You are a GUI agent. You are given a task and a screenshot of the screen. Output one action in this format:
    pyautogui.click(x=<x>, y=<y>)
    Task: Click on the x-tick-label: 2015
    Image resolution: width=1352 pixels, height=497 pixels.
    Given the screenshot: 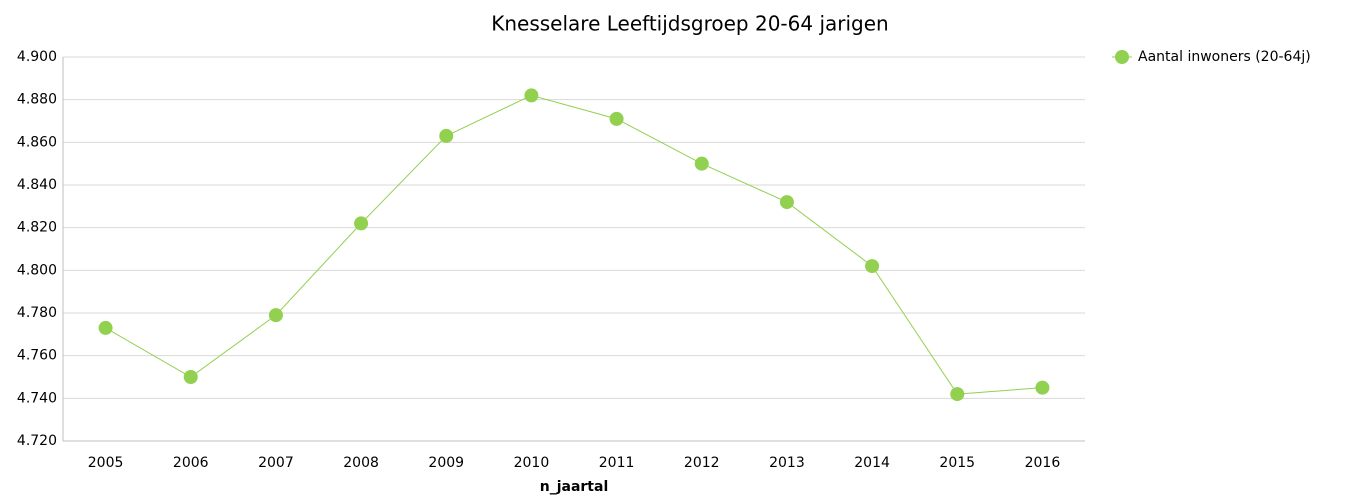 What is the action you would take?
    pyautogui.click(x=957, y=463)
    